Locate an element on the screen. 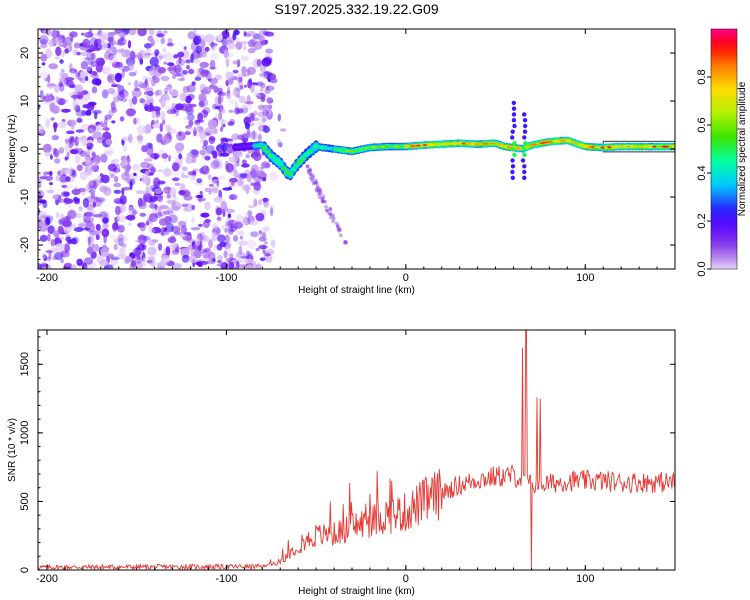  x-axis-label: Height of straight line (km) is located at coordinates (356, 290).